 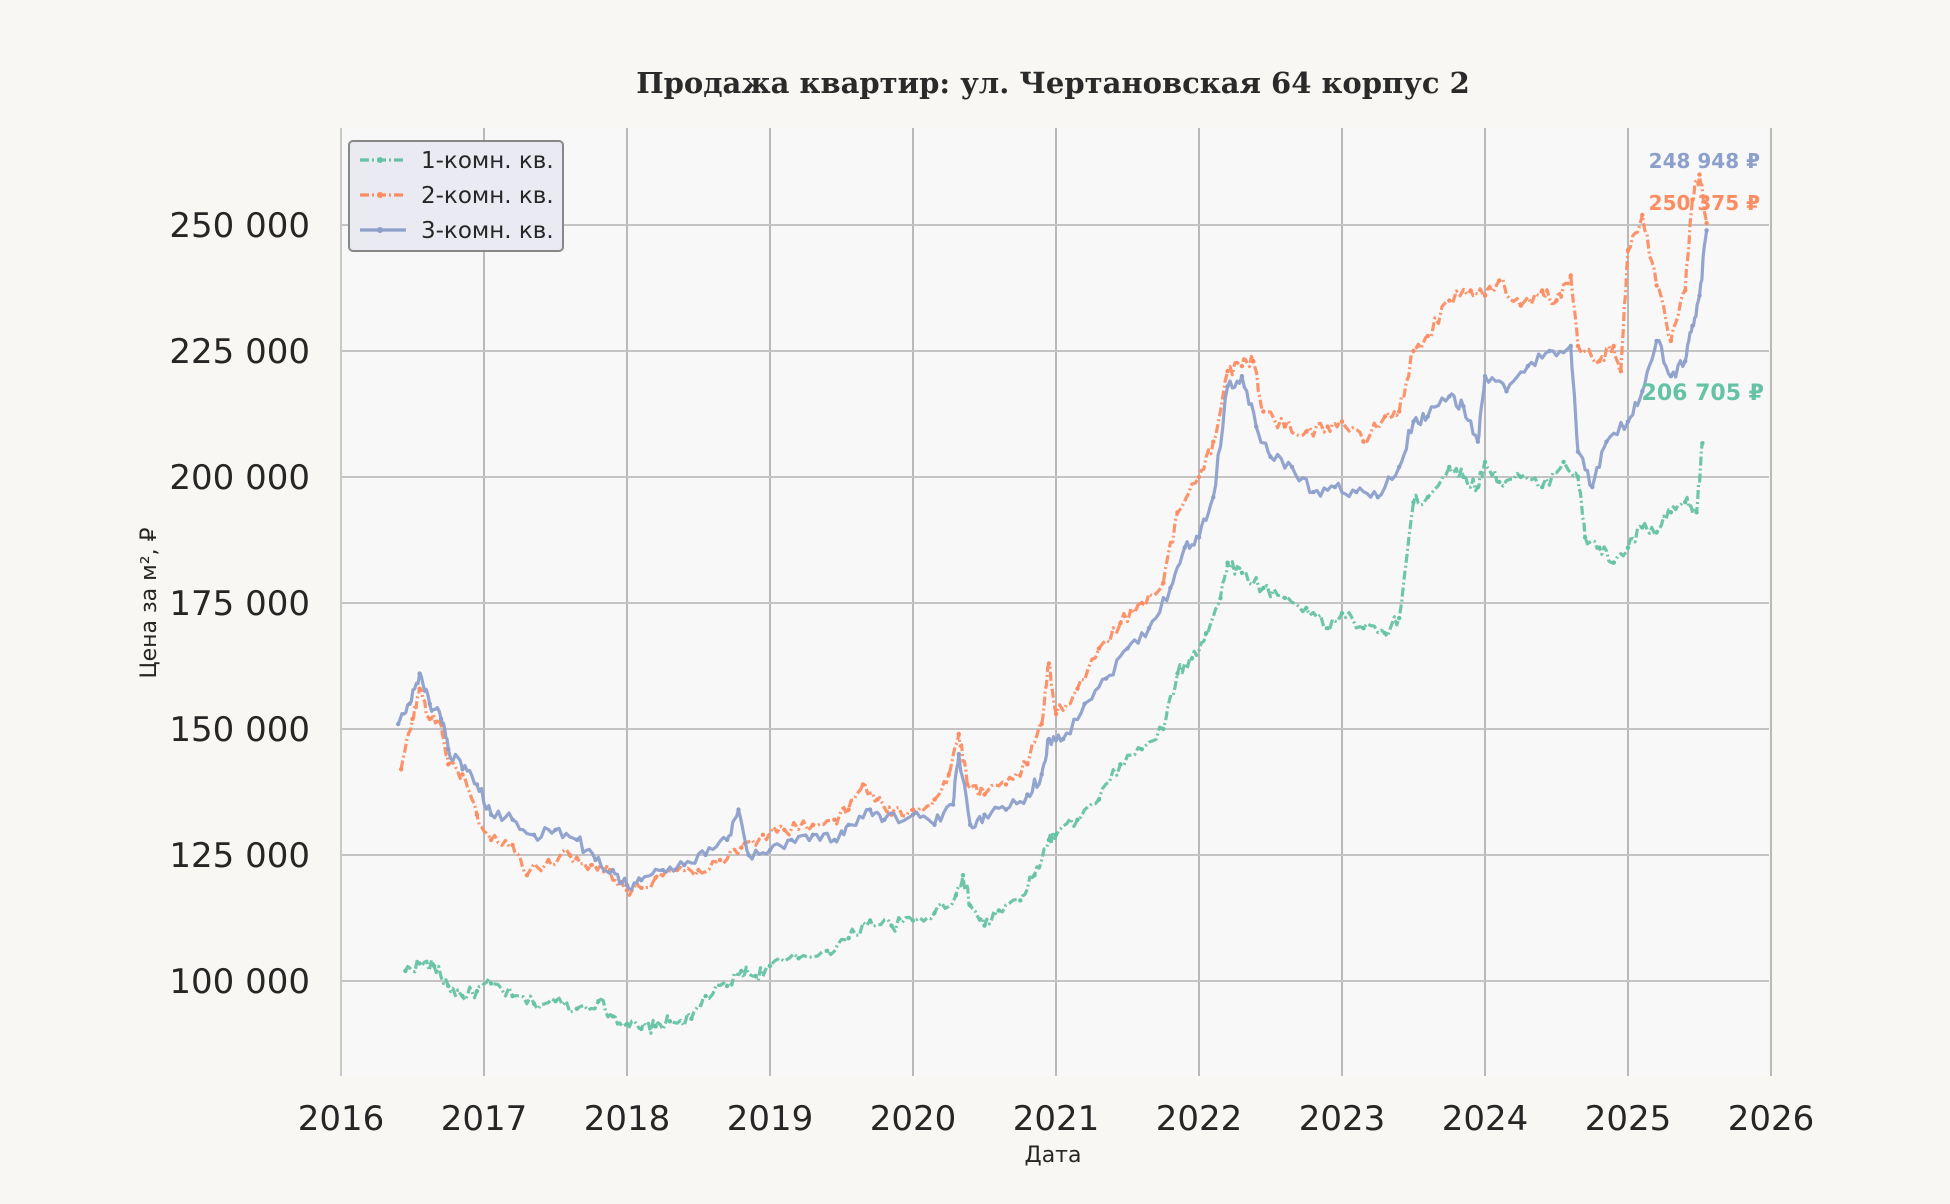 I want to click on legend-label: 1-комн. кв., so click(x=487, y=161).